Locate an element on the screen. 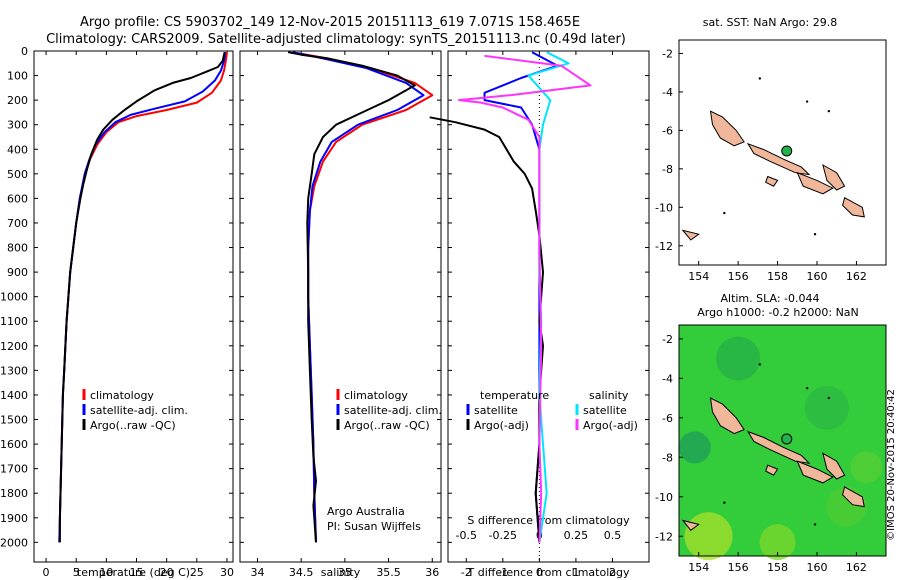  depth-tick-label: 1800 is located at coordinates (14, 493).